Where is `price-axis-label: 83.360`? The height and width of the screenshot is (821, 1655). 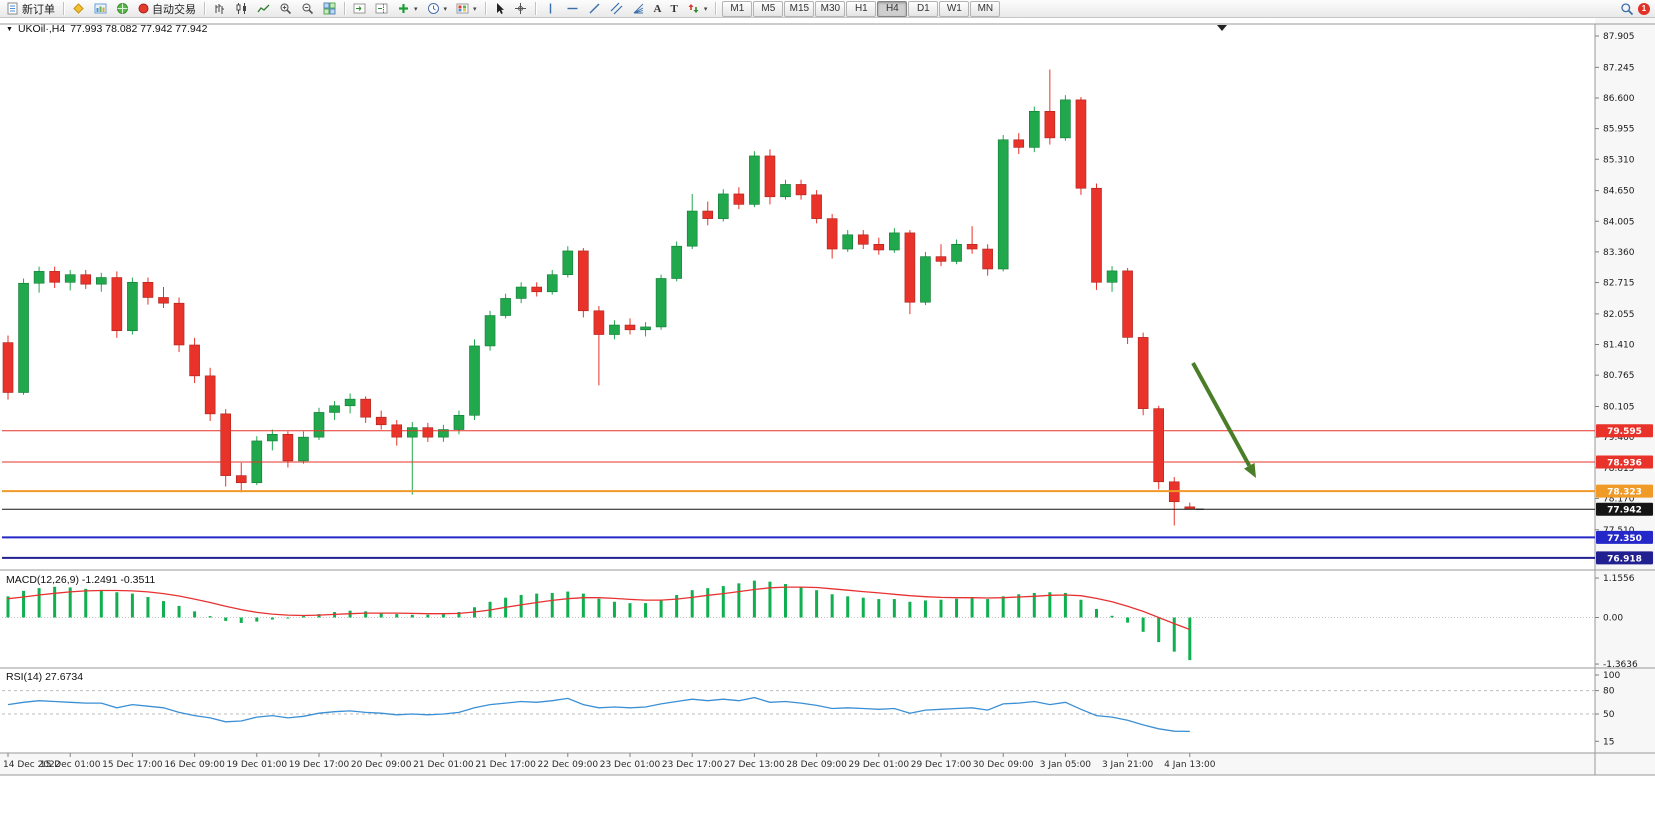 price-axis-label: 83.360 is located at coordinates (1619, 253).